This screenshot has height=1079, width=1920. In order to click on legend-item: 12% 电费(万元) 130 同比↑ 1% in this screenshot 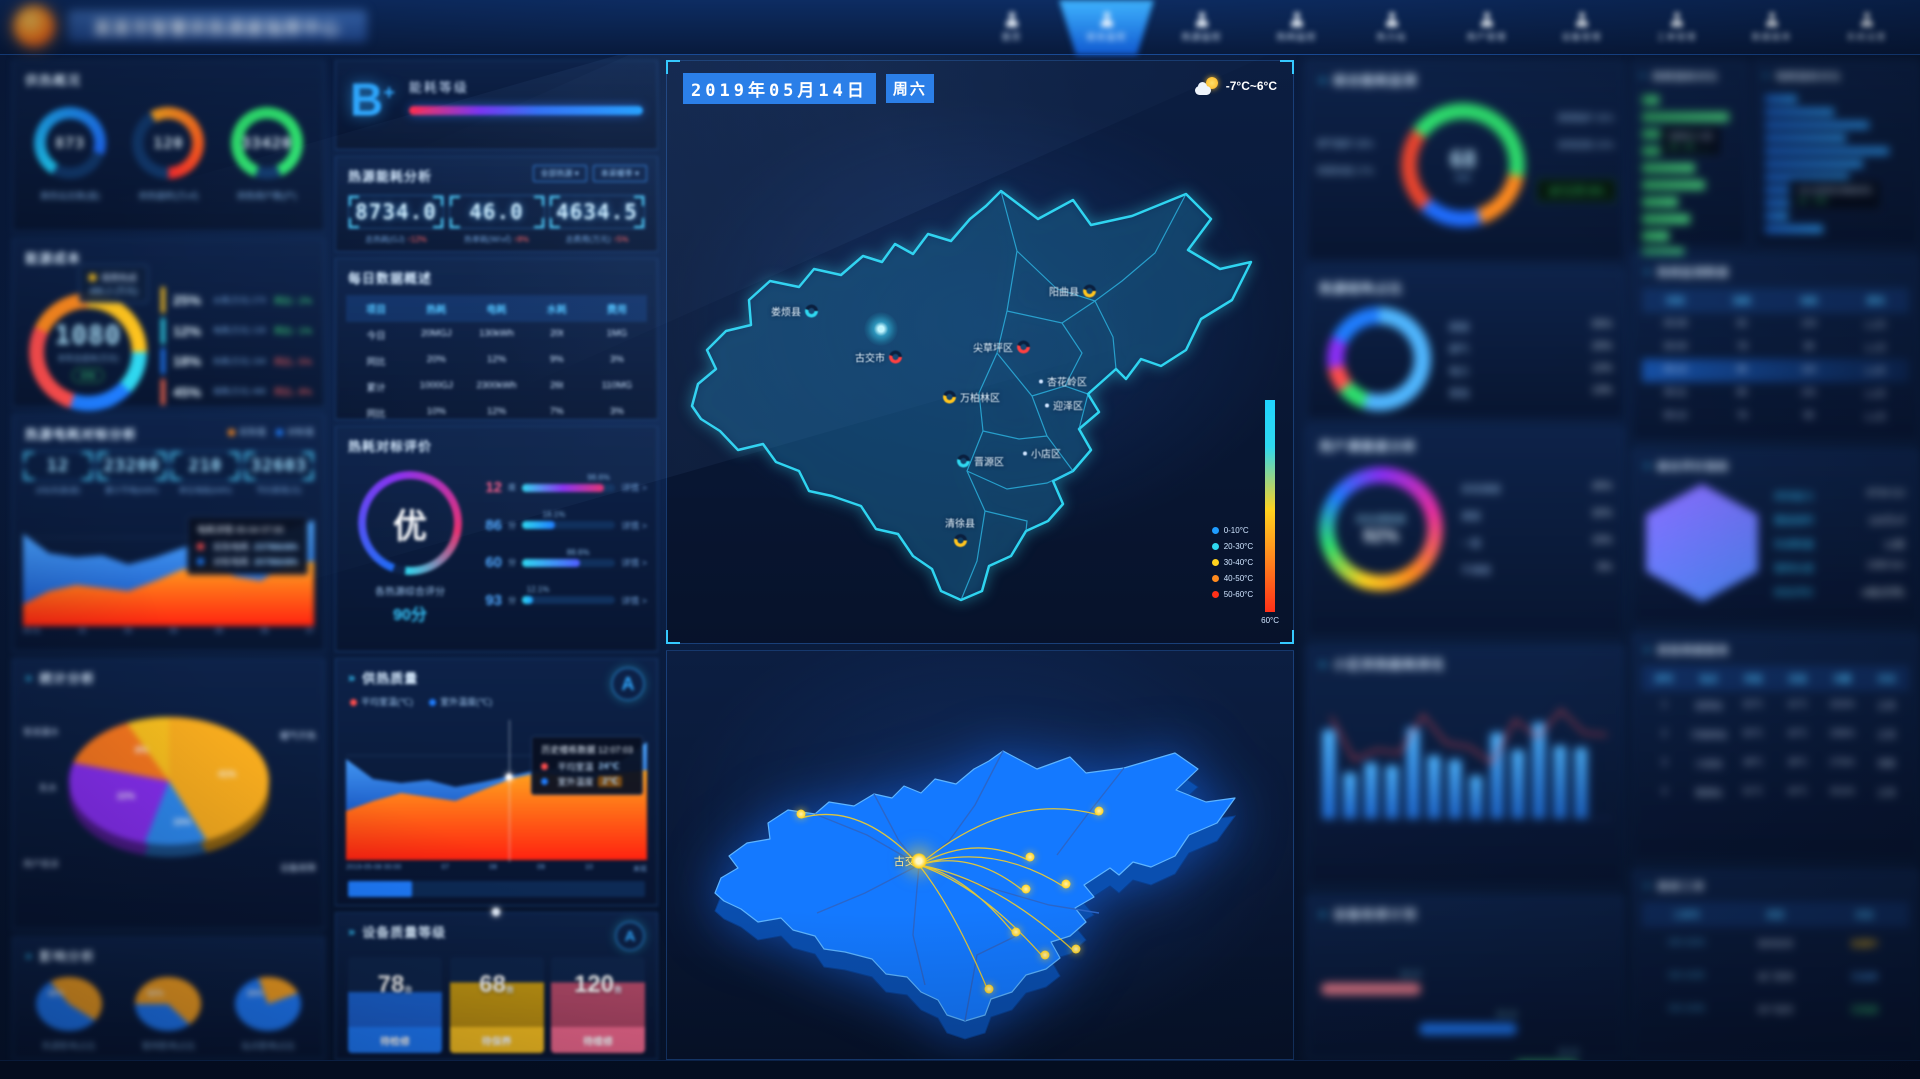, I will do `click(236, 330)`.